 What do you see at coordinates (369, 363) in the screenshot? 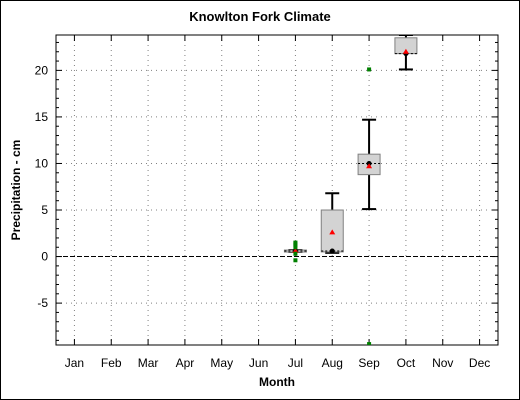
I see `x-tick-label: Sep` at bounding box center [369, 363].